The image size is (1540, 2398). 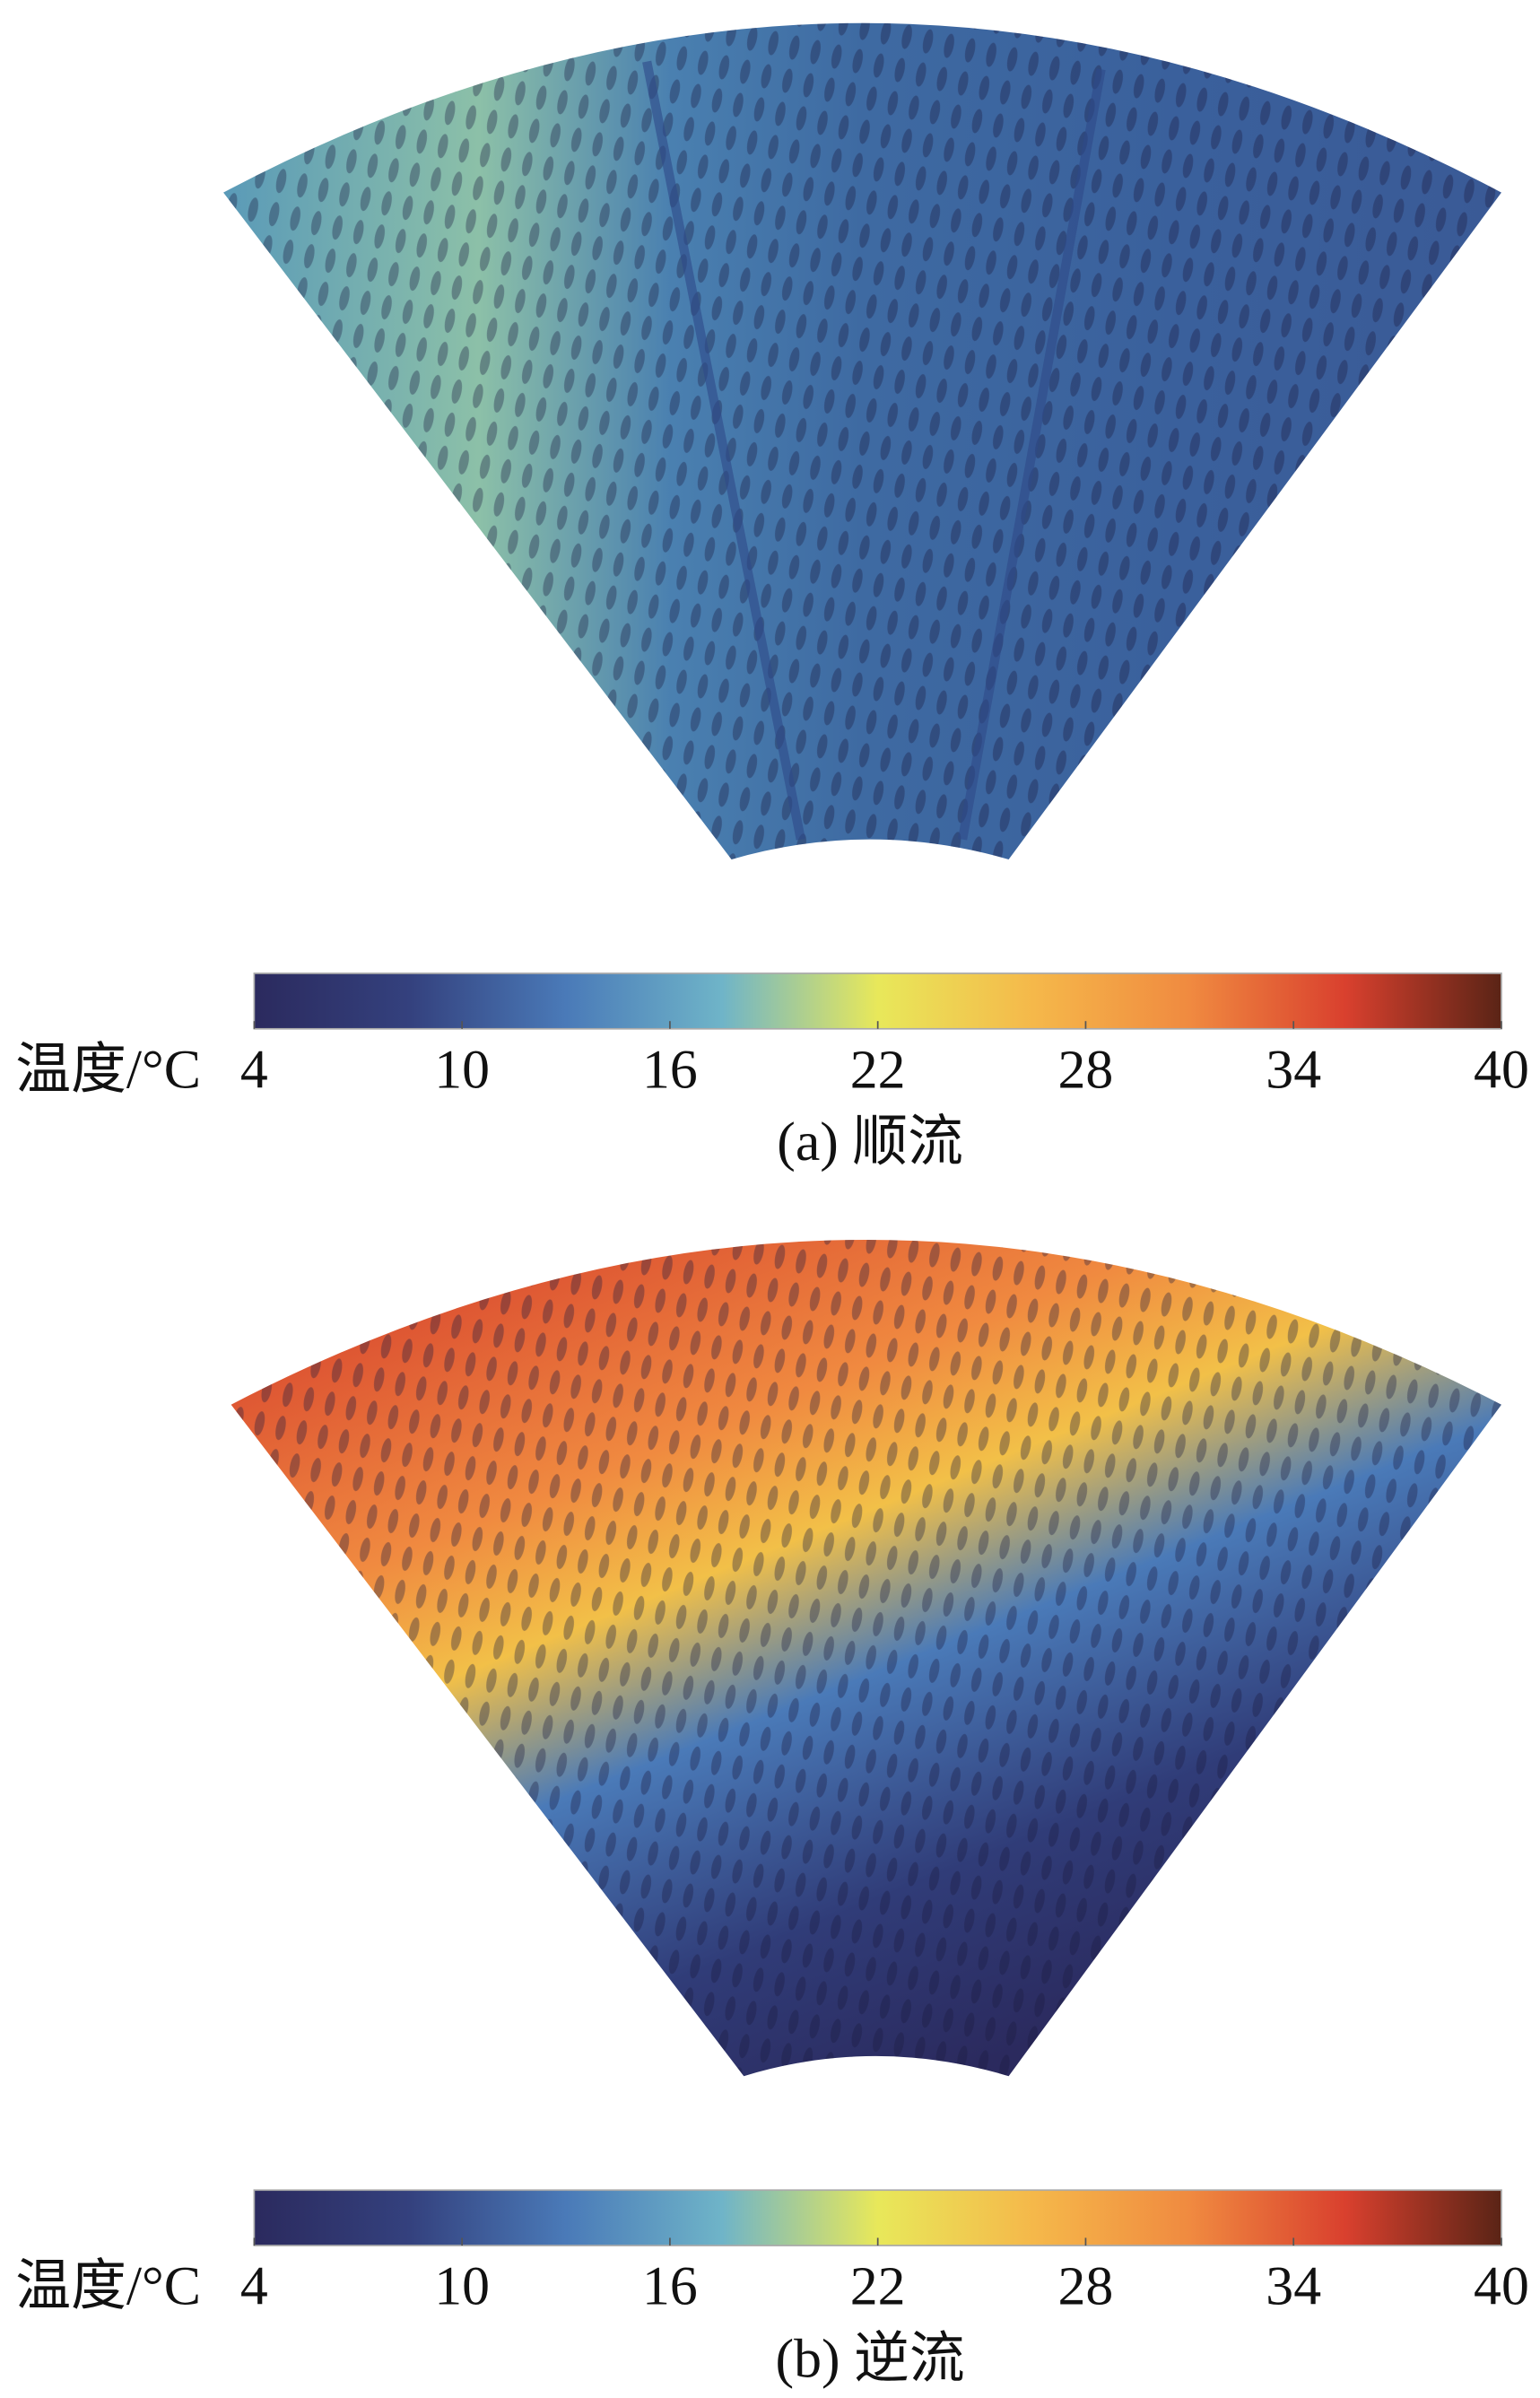 What do you see at coordinates (870, 2359) in the screenshot?
I see `panel-caption: (b) 逆流` at bounding box center [870, 2359].